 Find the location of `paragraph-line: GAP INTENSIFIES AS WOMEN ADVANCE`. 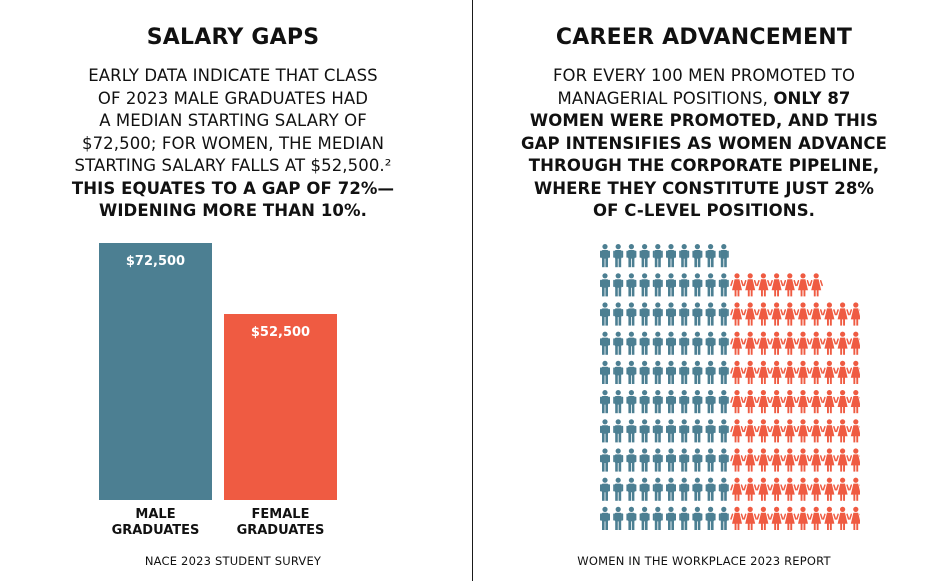

paragraph-line: GAP INTENSIFIES AS WOMEN ADVANCE is located at coordinates (704, 144).